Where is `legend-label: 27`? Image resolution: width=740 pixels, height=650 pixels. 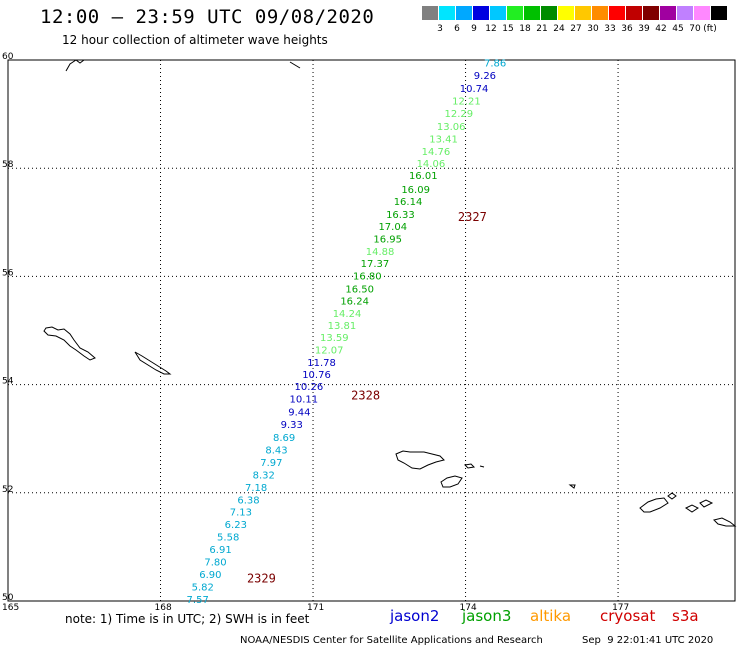
legend-label: 27 is located at coordinates (576, 29).